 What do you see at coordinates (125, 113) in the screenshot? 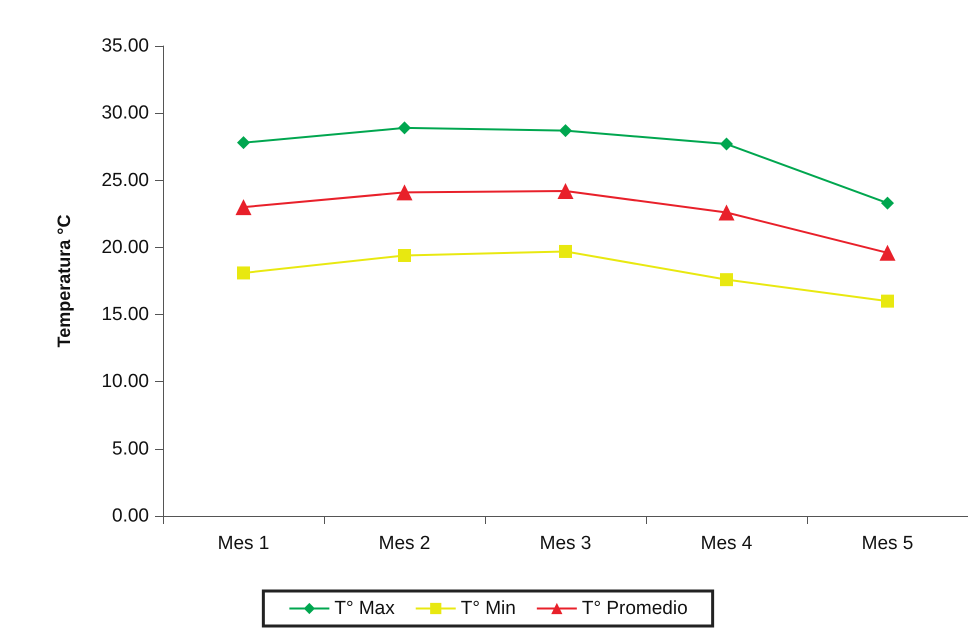
I see `y-tick-label: 30.00` at bounding box center [125, 113].